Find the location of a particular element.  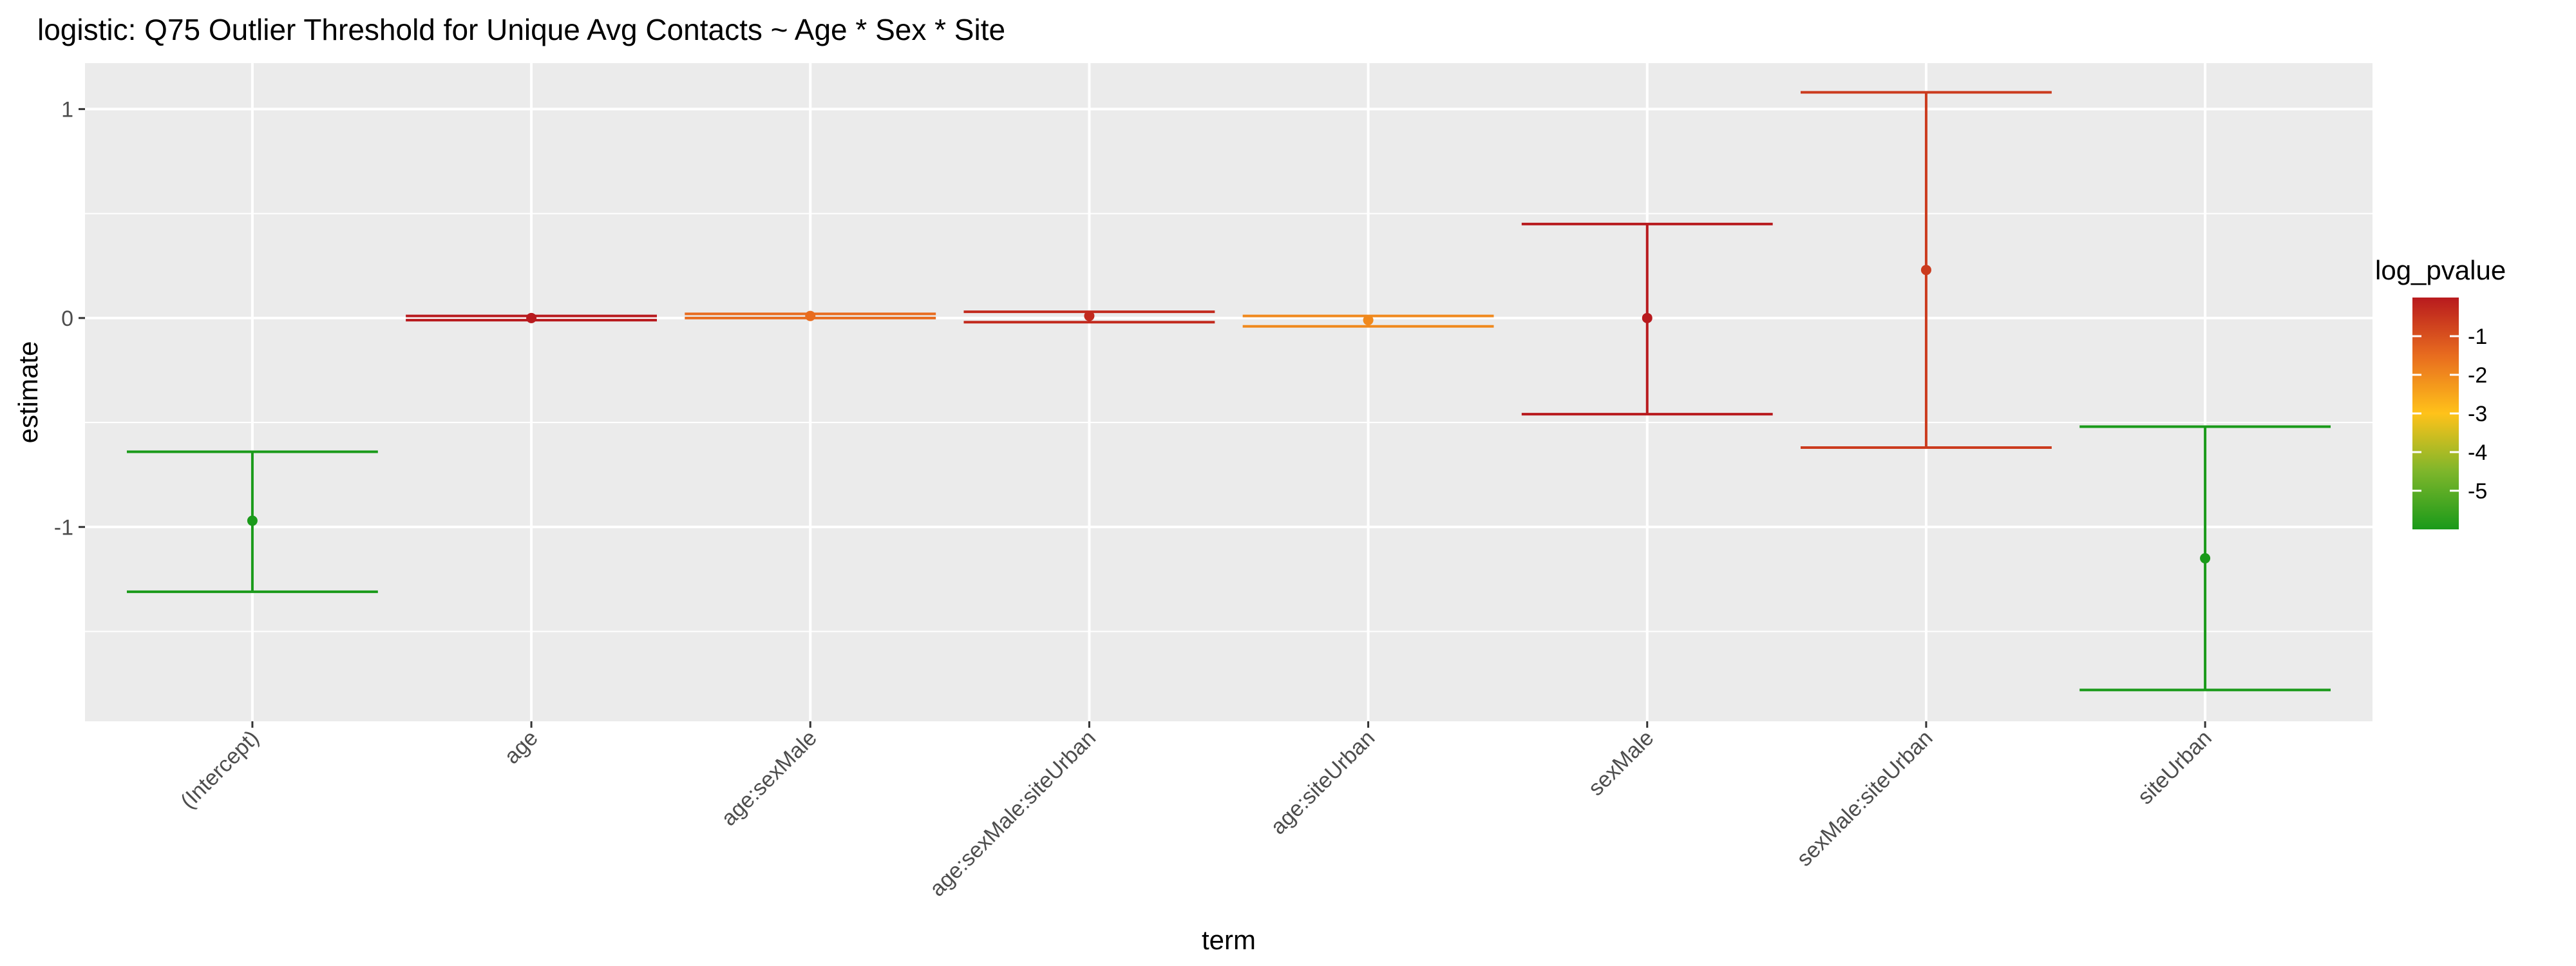

y-axis-title: estimate is located at coordinates (28, 393).